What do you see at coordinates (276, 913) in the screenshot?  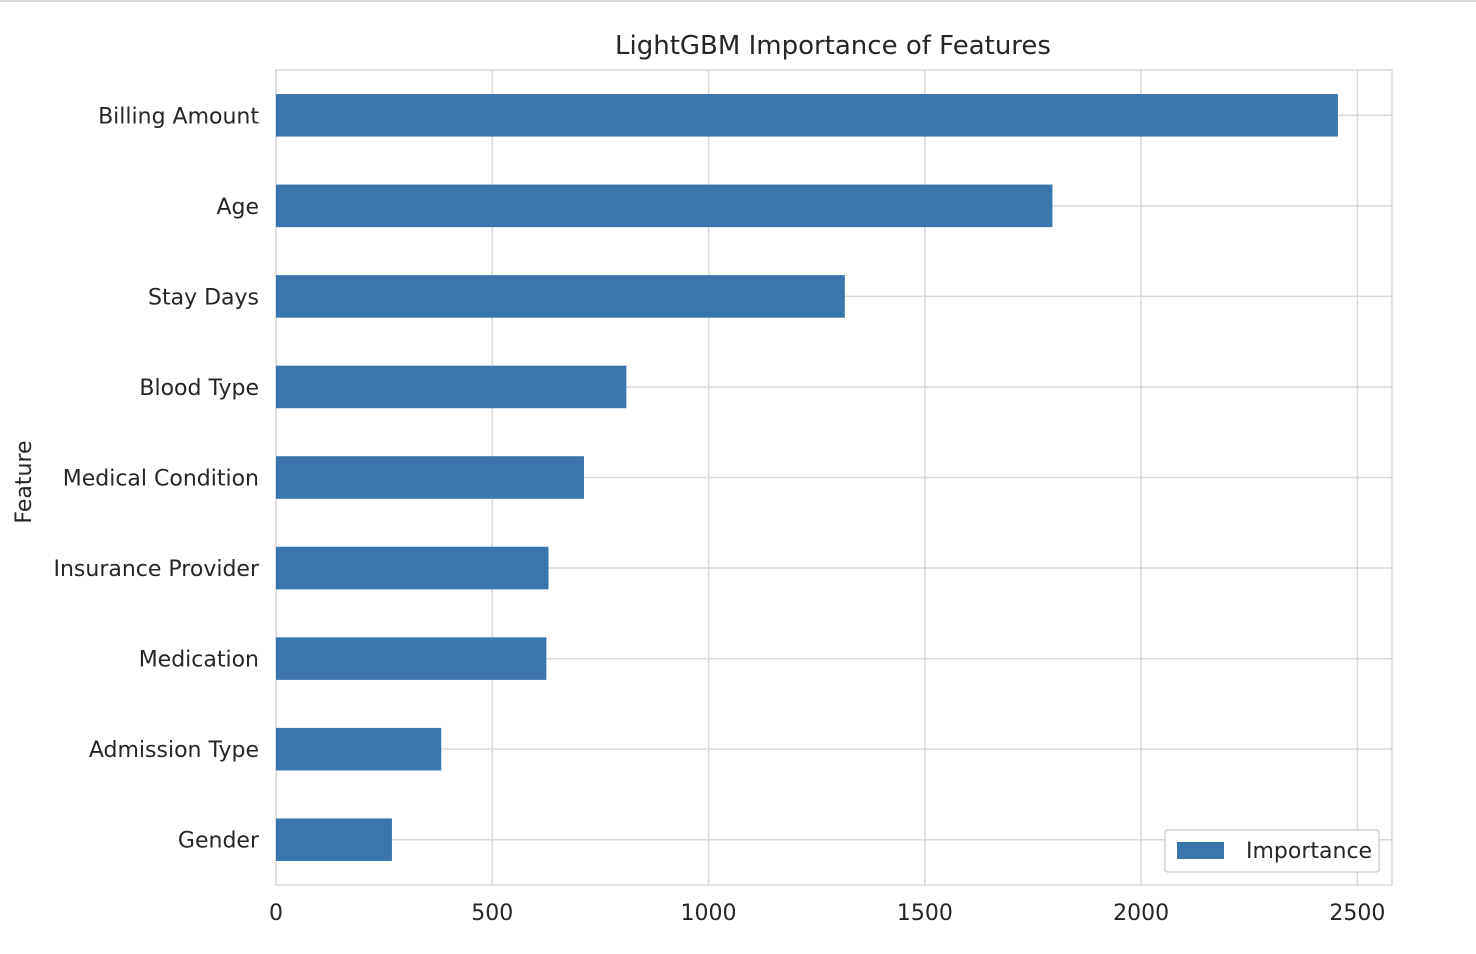 I see `x-tick-label: 0` at bounding box center [276, 913].